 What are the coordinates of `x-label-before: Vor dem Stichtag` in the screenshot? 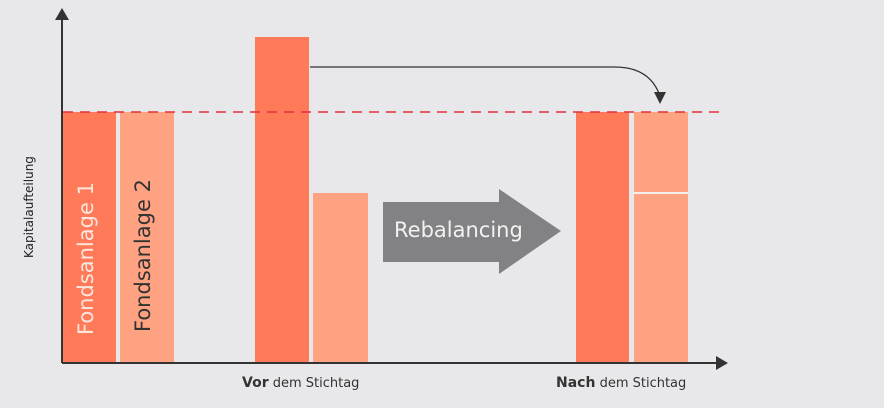 It's located at (300, 383).